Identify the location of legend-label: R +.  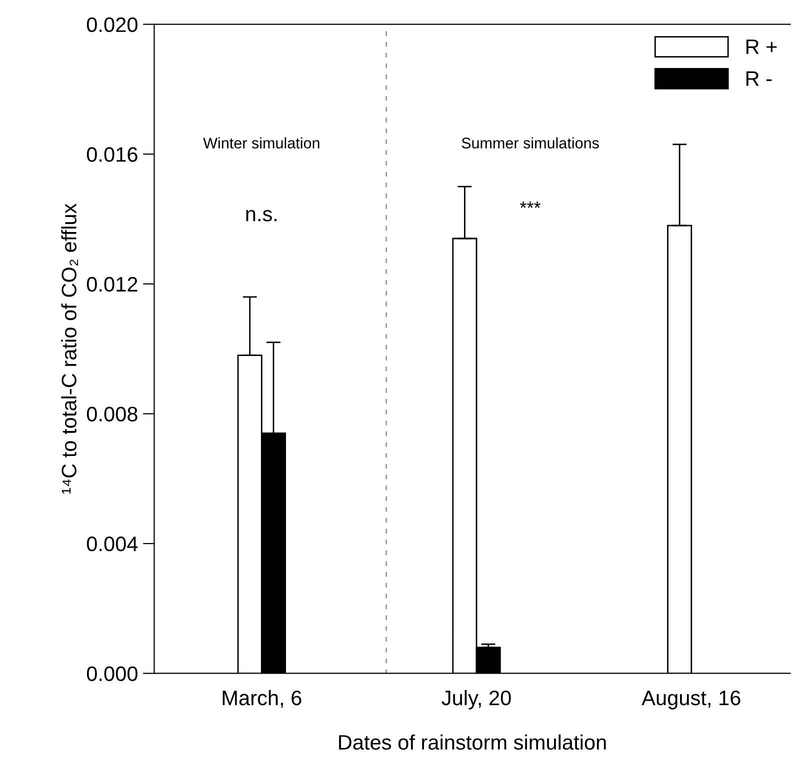
(761, 47).